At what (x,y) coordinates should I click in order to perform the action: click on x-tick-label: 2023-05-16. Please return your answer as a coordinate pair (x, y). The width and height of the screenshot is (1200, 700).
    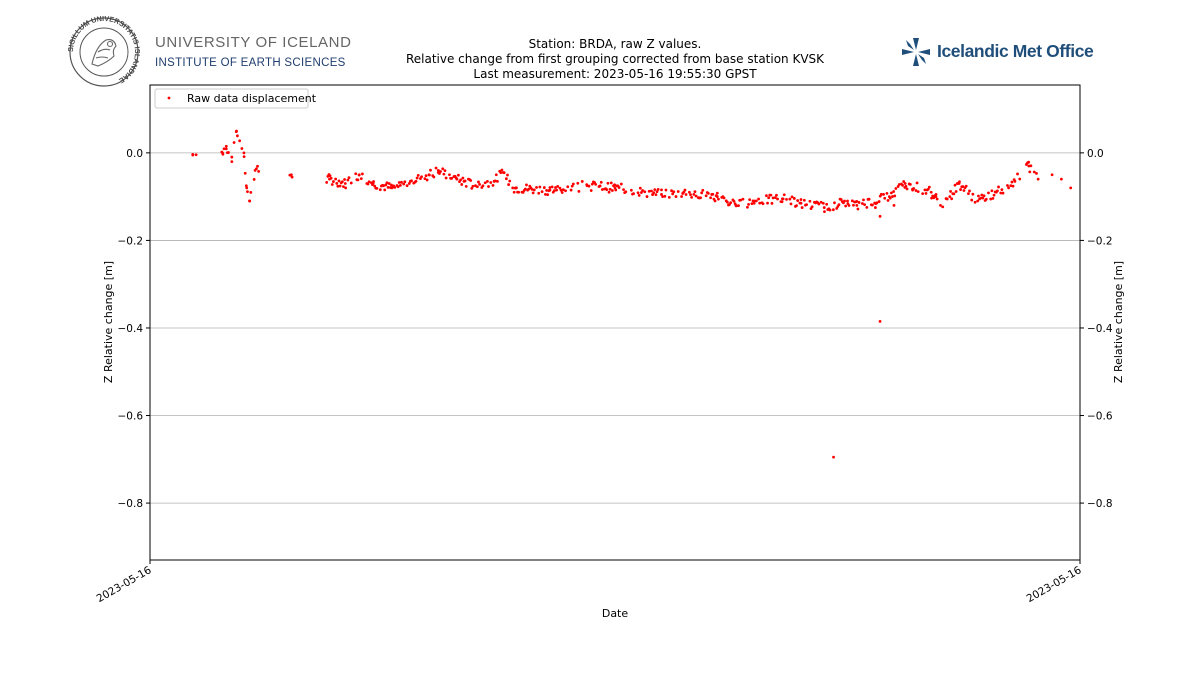
    Looking at the image, I should click on (124, 584).